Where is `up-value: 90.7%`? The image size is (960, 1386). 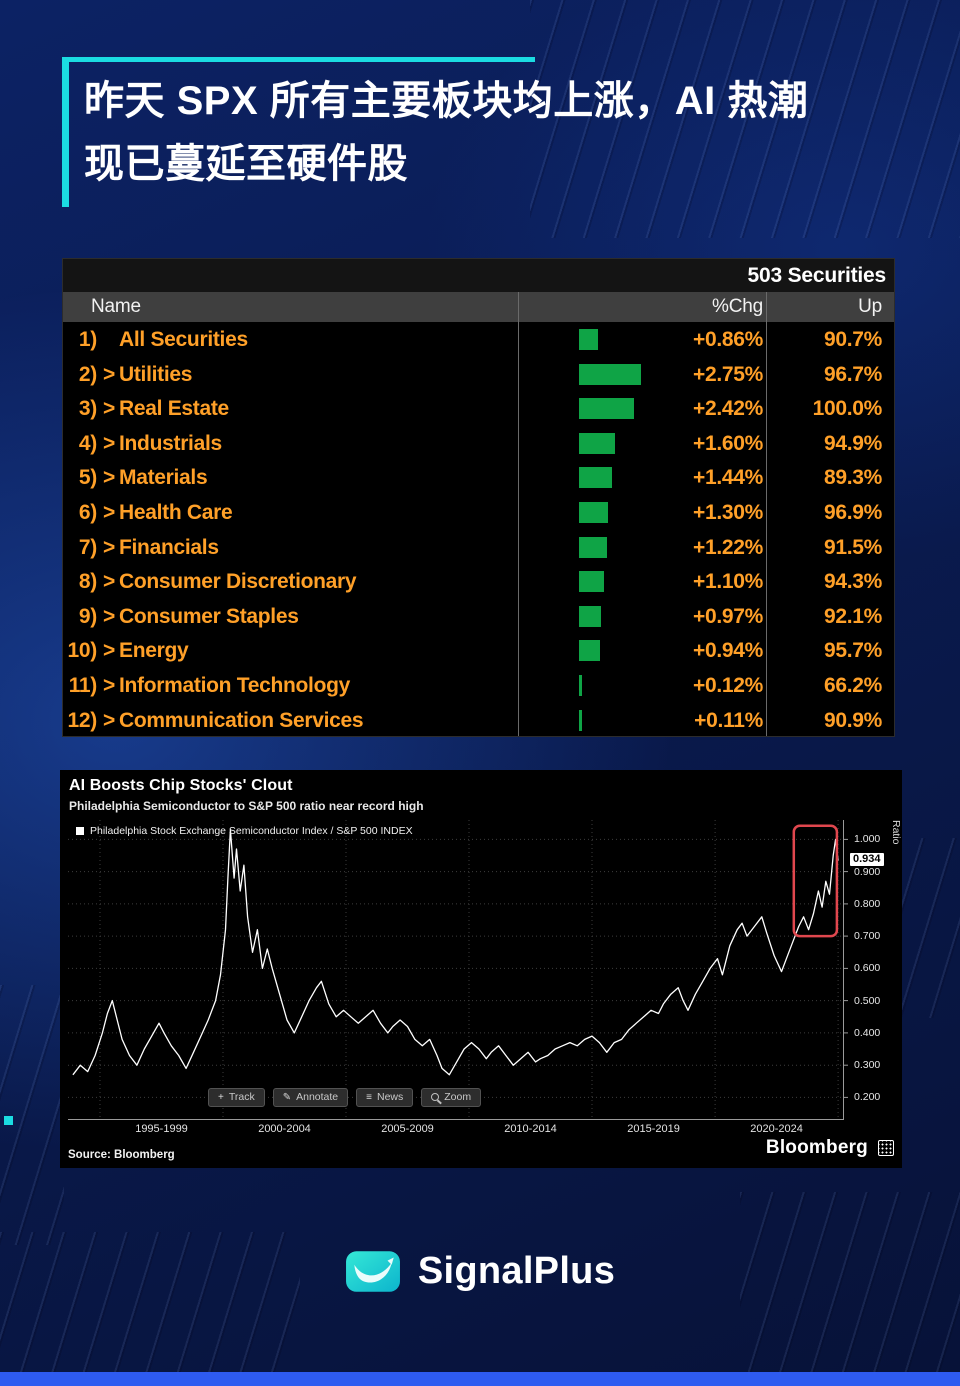
up-value: 90.7% is located at coordinates (852, 339).